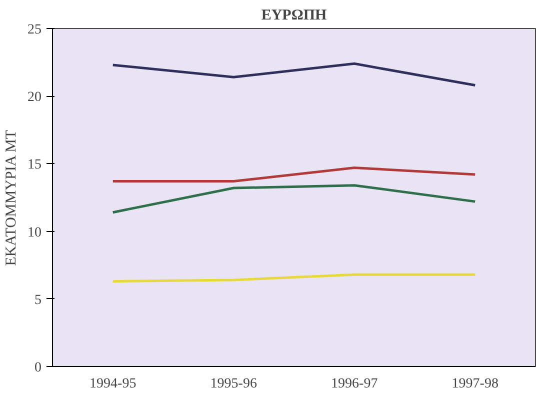 This screenshot has width=552, height=400. I want to click on x-tick-label: 1997-98, so click(475, 384).